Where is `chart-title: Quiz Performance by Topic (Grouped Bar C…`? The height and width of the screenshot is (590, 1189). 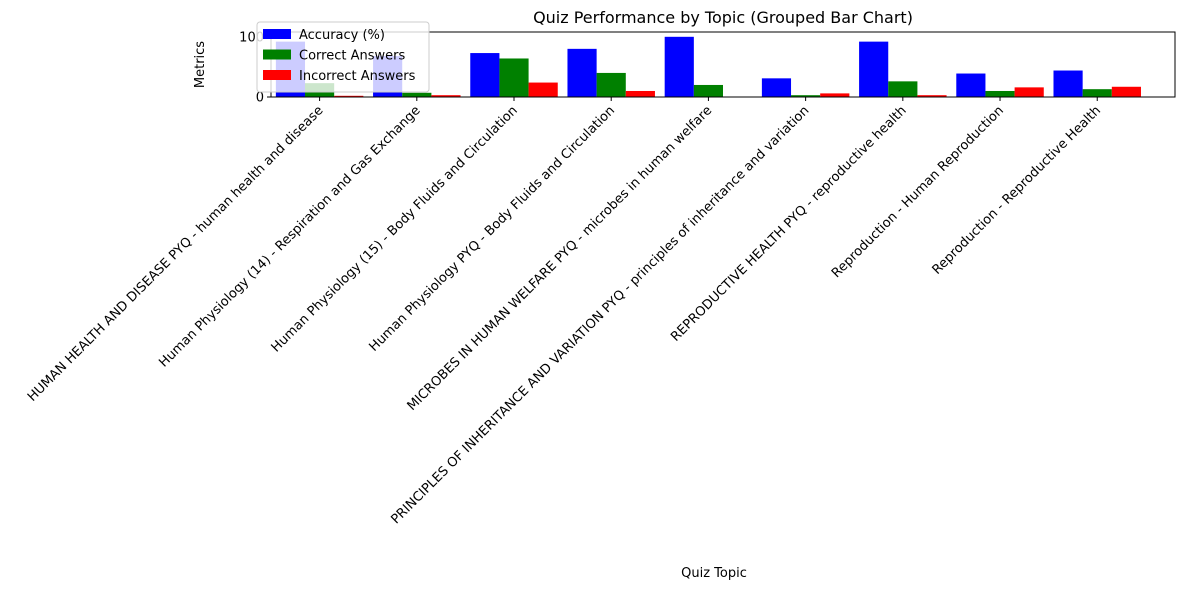
chart-title: Quiz Performance by Topic (Grouped Bar C… is located at coordinates (723, 17).